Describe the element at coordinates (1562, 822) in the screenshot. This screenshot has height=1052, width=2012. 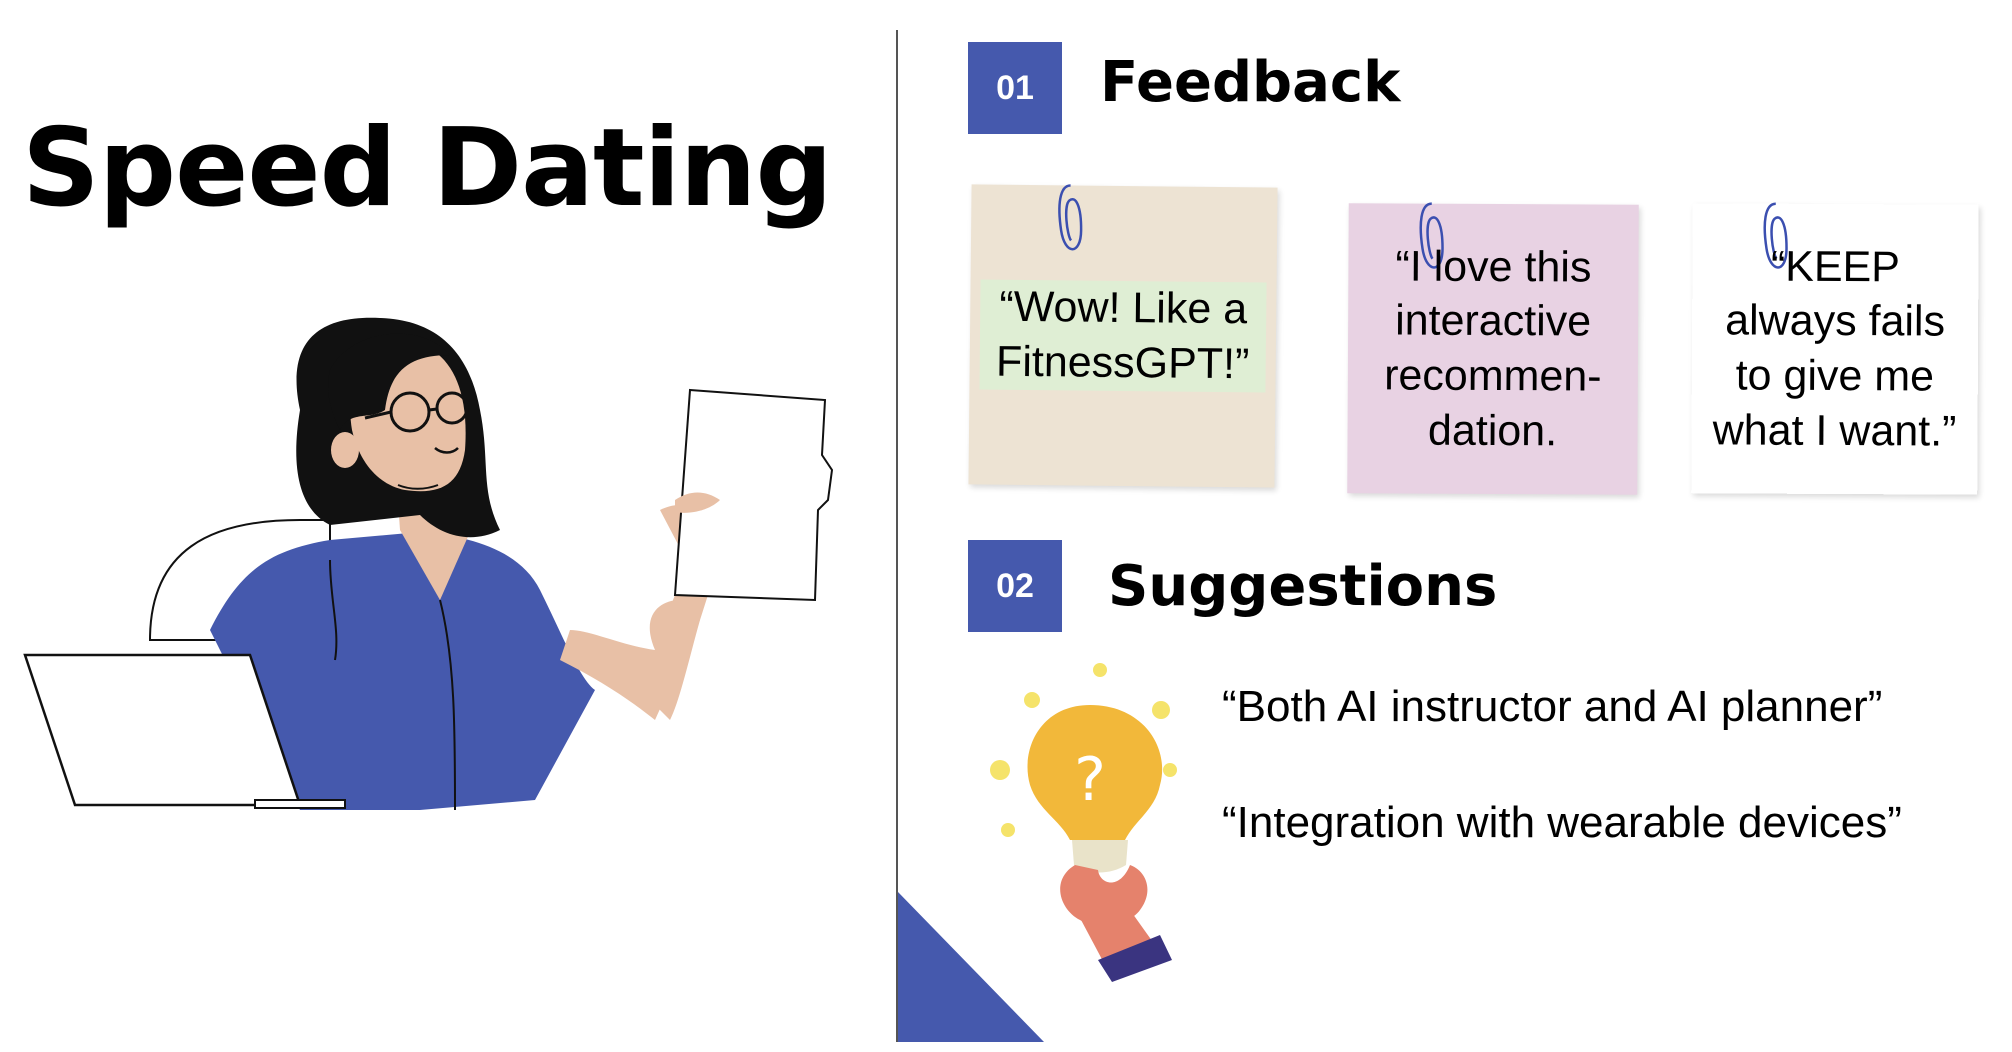
I see `suggestion-item: “Integration with wearable devices”` at that location.